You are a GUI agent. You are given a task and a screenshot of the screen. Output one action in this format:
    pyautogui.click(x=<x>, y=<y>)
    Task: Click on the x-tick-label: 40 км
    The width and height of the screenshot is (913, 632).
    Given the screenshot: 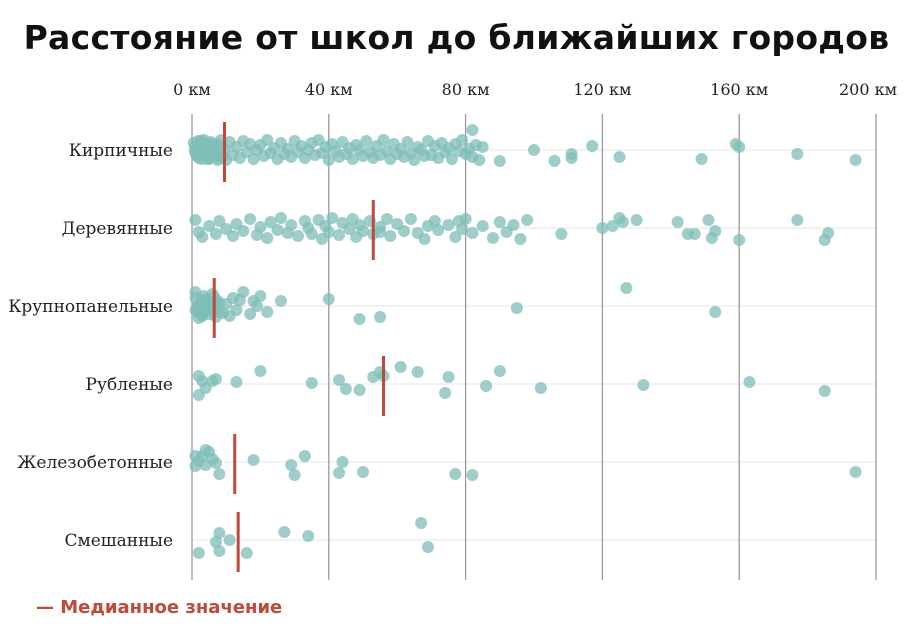 What is the action you would take?
    pyautogui.click(x=329, y=89)
    